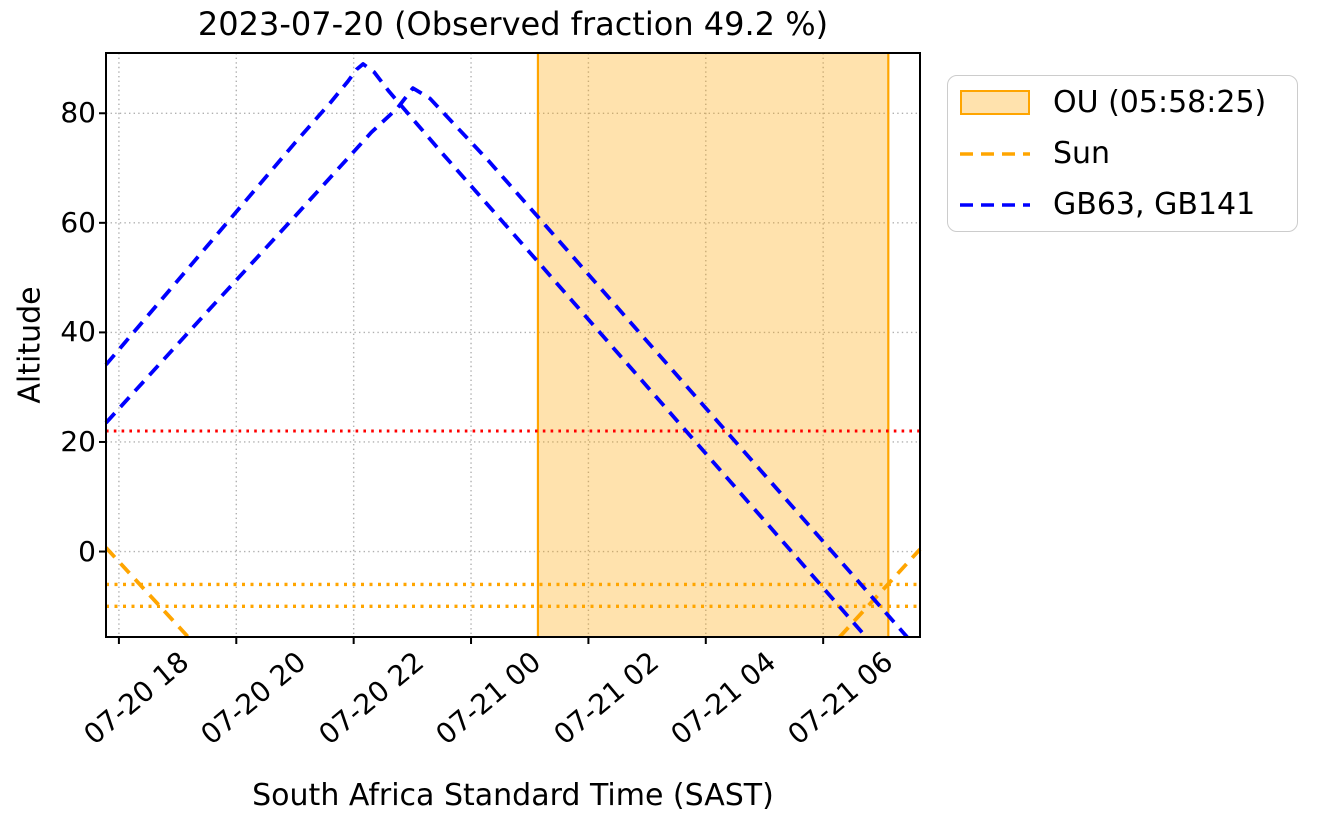 Image resolution: width=1317 pixels, height=829 pixels. I want to click on legend-entry-targets: GB63, GB141, so click(1122, 204).